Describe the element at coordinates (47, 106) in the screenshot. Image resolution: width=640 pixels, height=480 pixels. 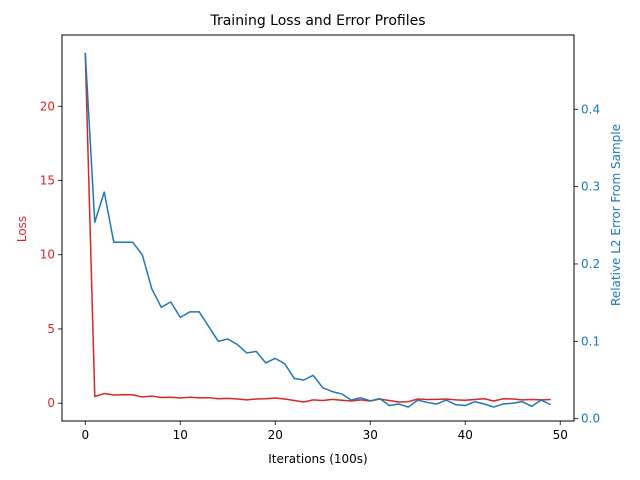
I see `left-tick-label: 20` at that location.